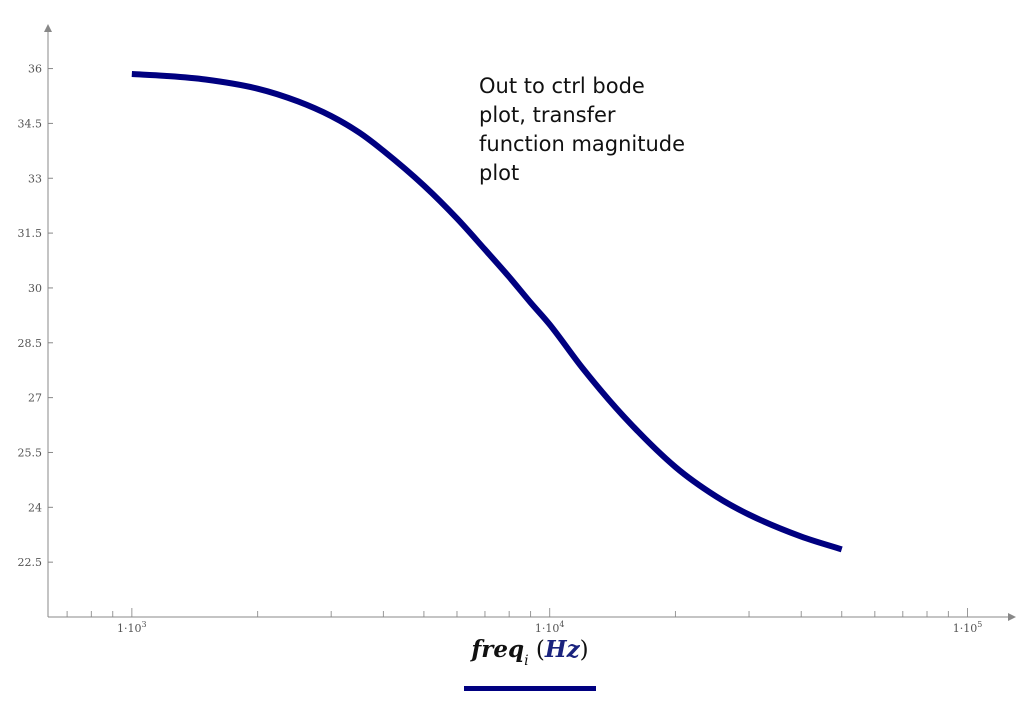 This screenshot has width=1017, height=703. Describe the element at coordinates (1012, 617) in the screenshot. I see `x-axis-arrow-icon` at that location.